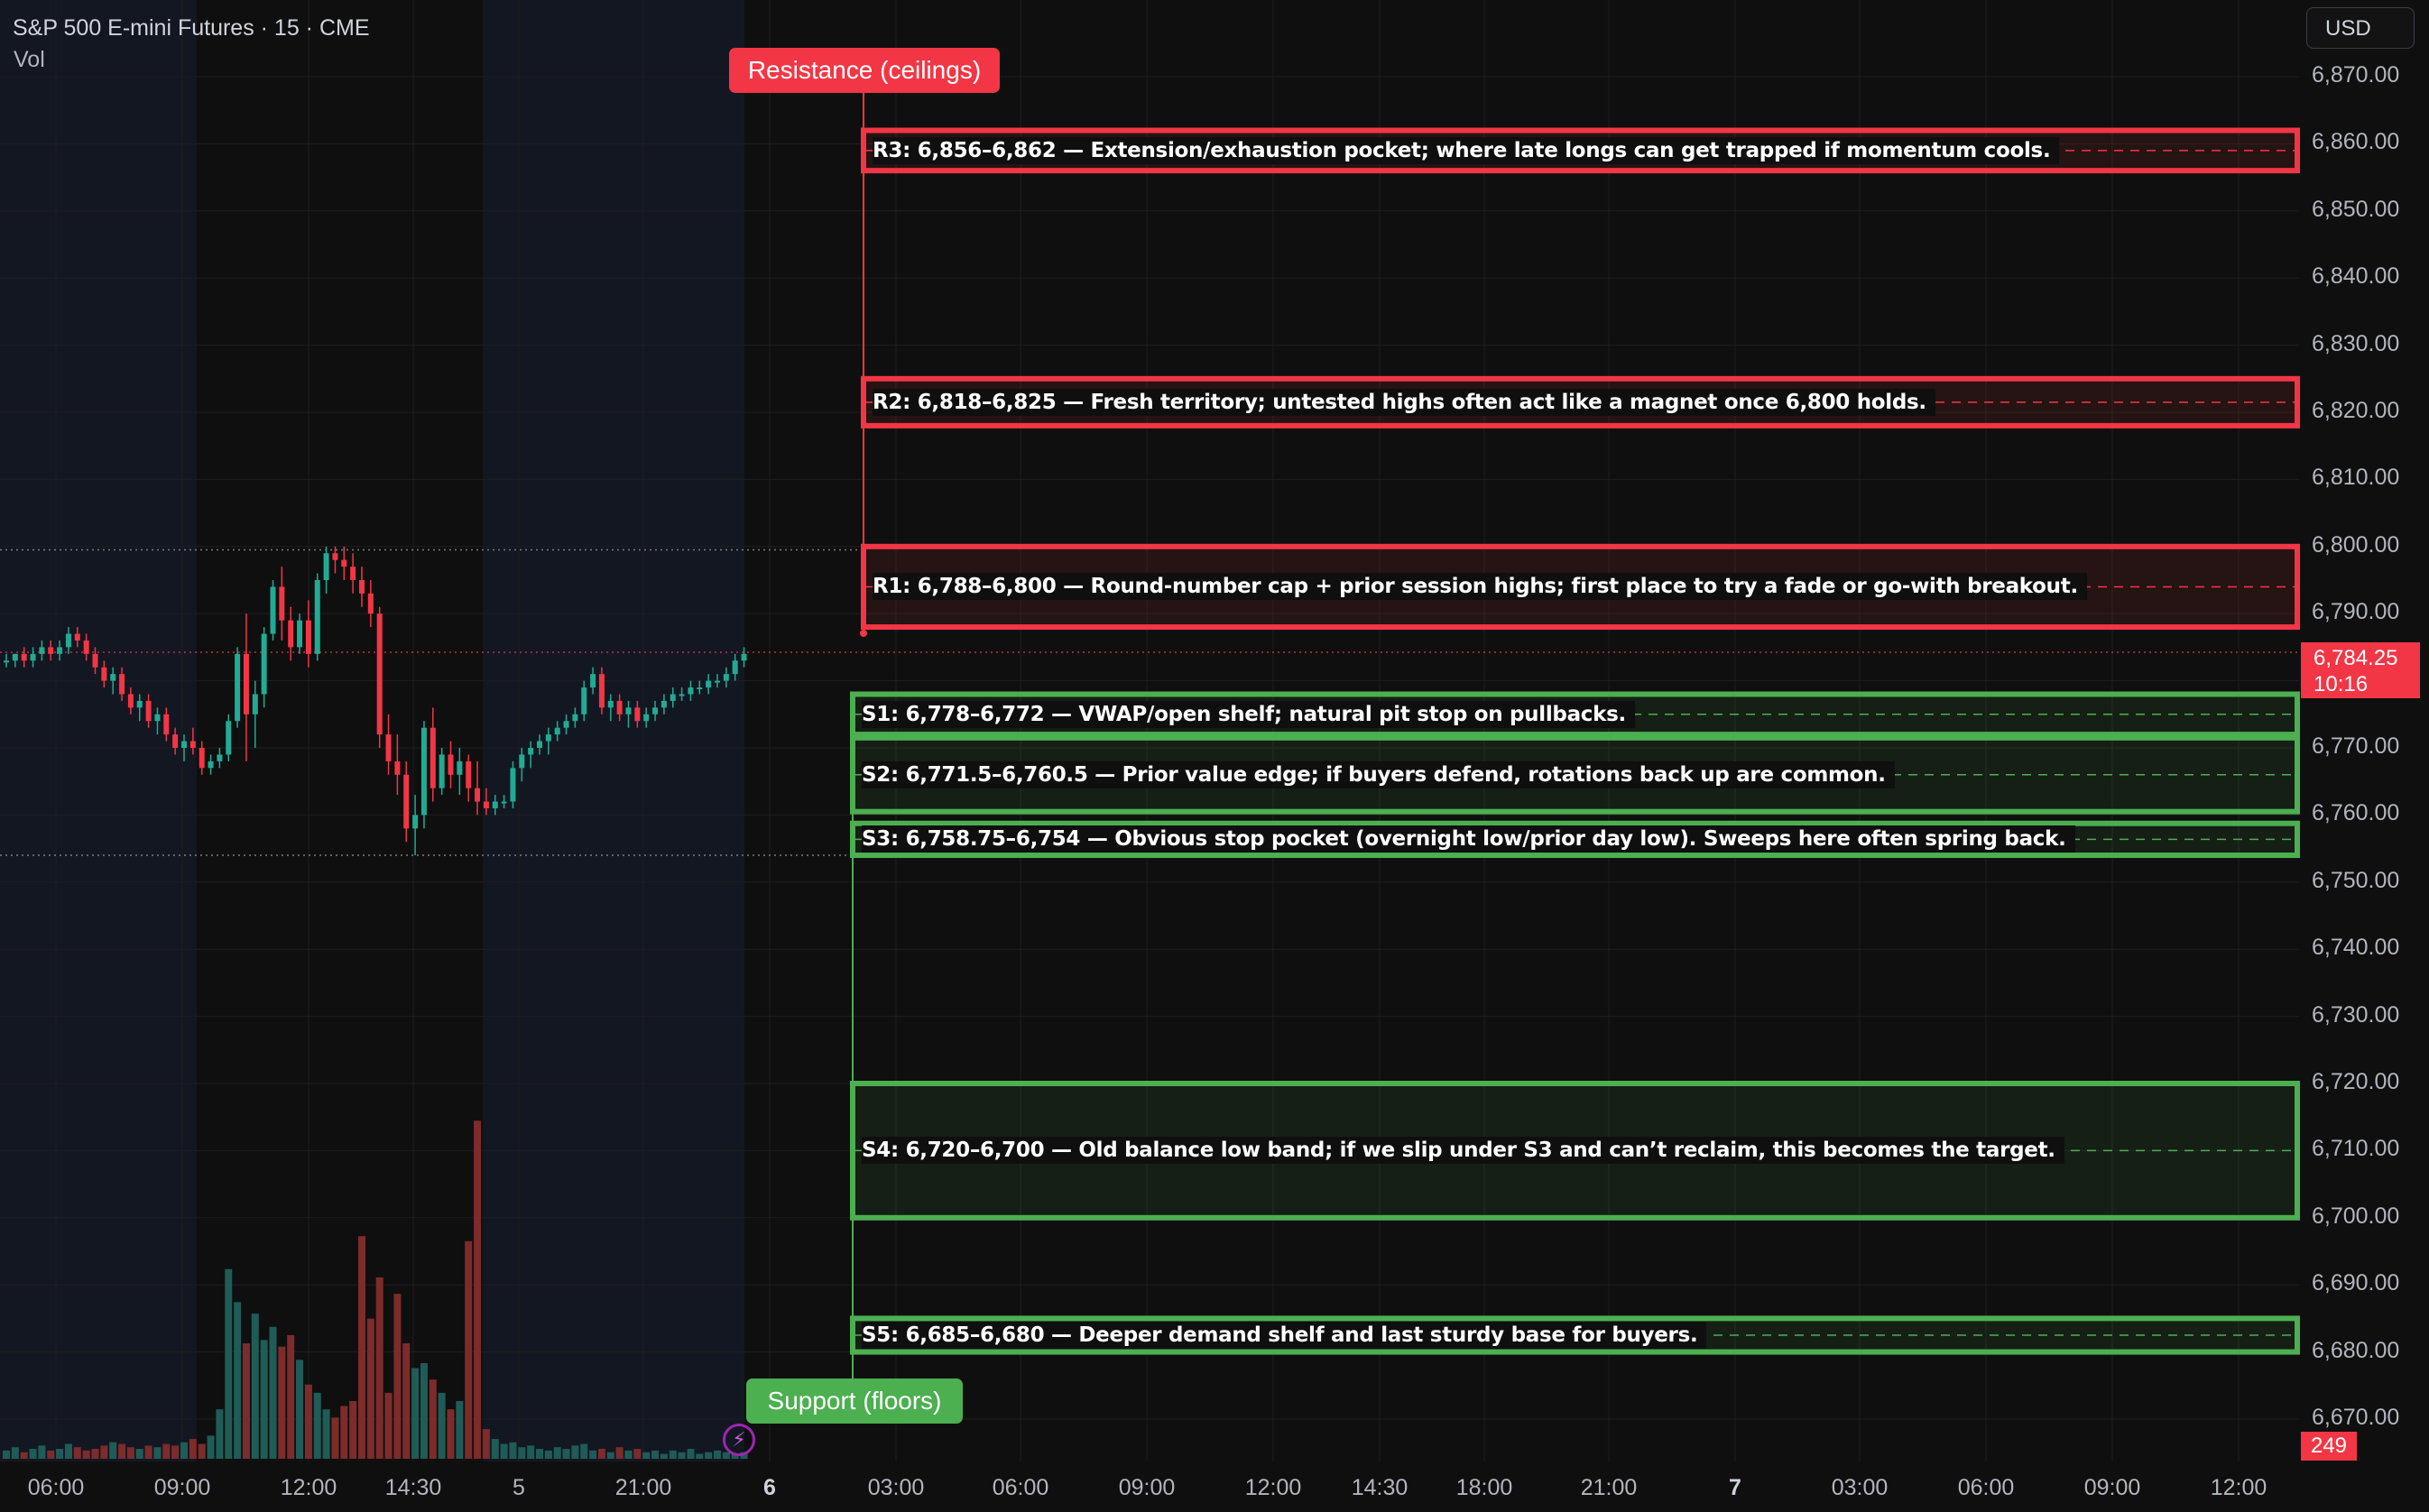 This screenshot has width=2429, height=1512. What do you see at coordinates (191, 28) in the screenshot?
I see `symbol-title: S&P 500 E-mini Futures · 15 · CME` at bounding box center [191, 28].